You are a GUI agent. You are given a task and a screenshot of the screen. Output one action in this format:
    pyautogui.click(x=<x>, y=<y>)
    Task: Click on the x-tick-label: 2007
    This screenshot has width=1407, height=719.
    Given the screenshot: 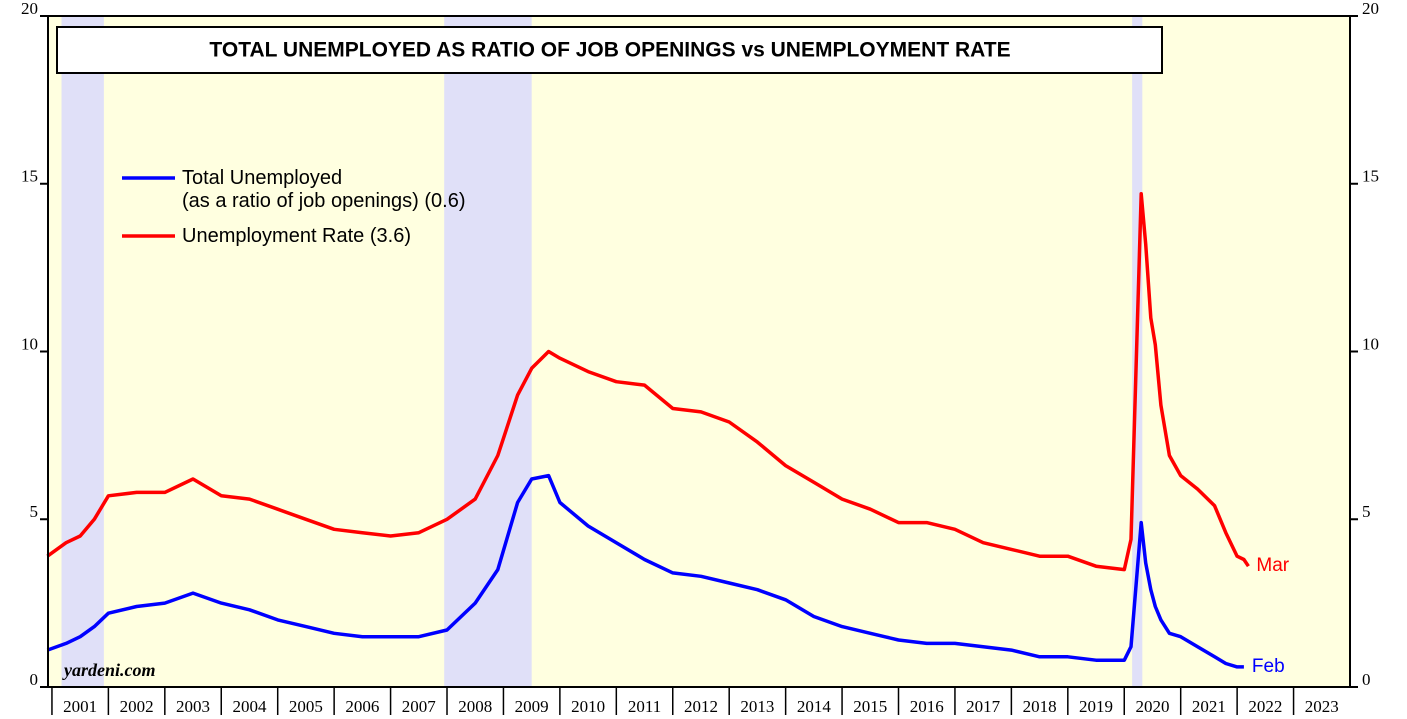 What is the action you would take?
    pyautogui.click(x=419, y=706)
    